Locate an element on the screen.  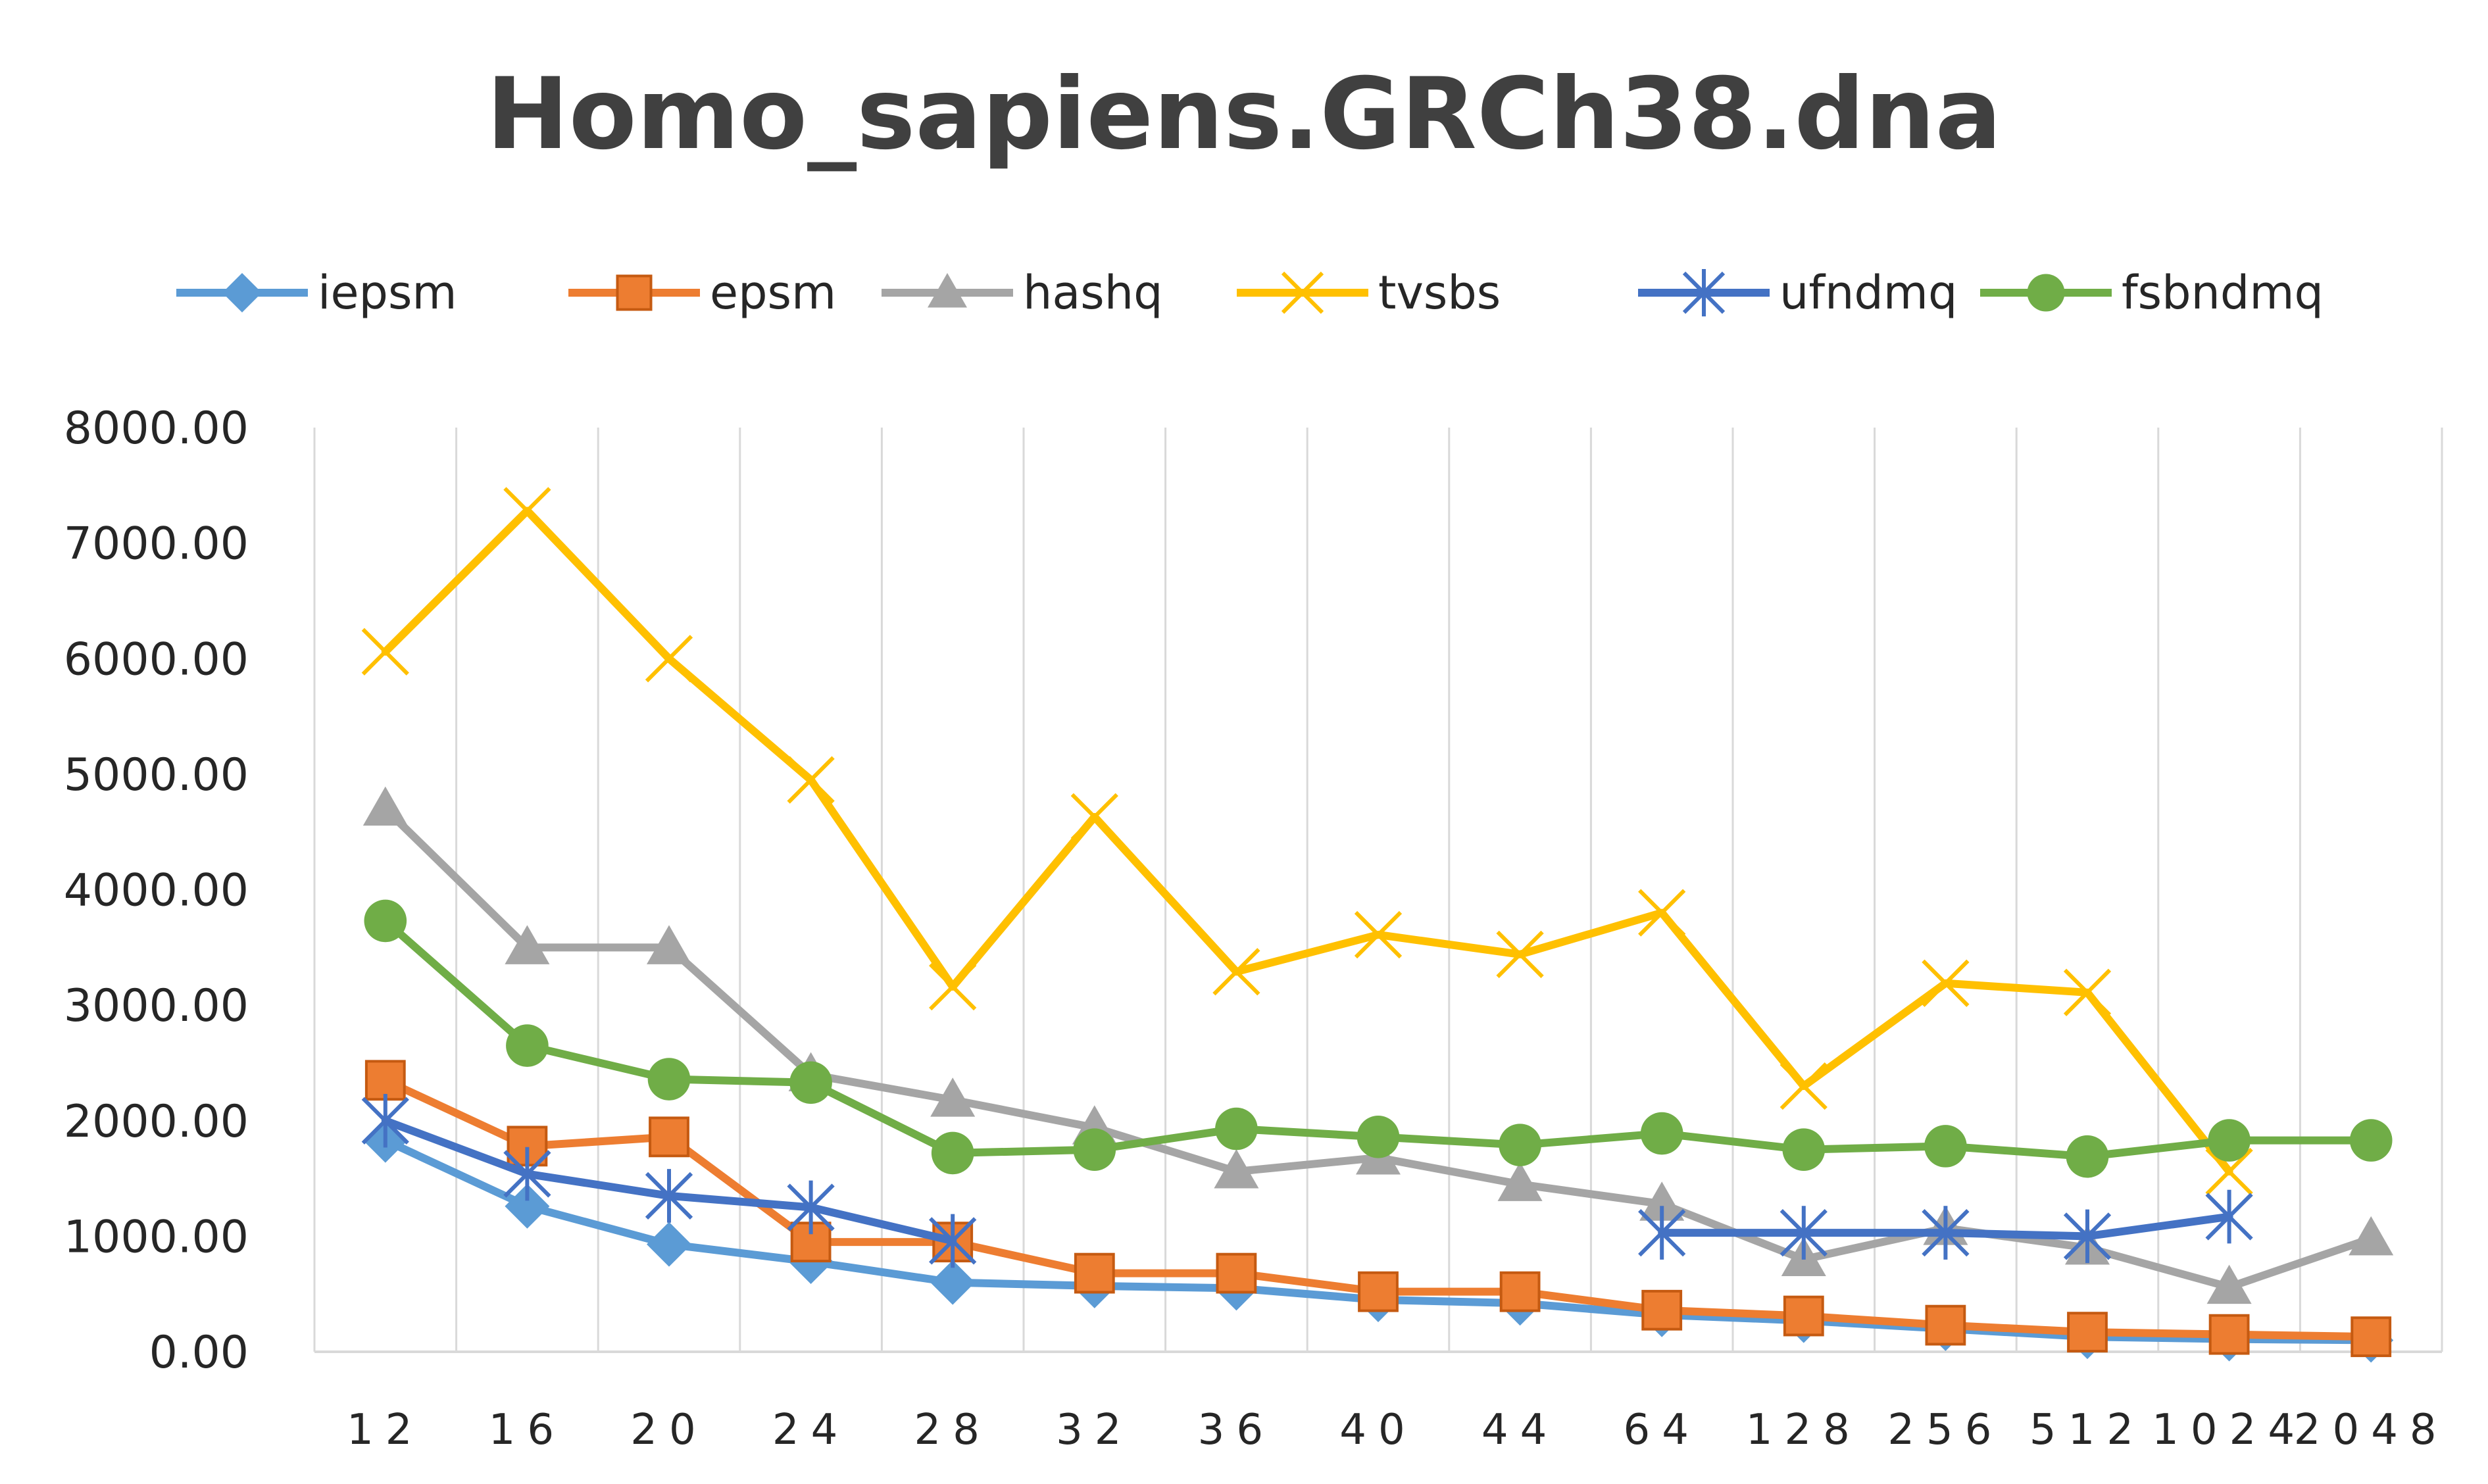
x-tick-label: 44 is located at coordinates (1519, 1430).